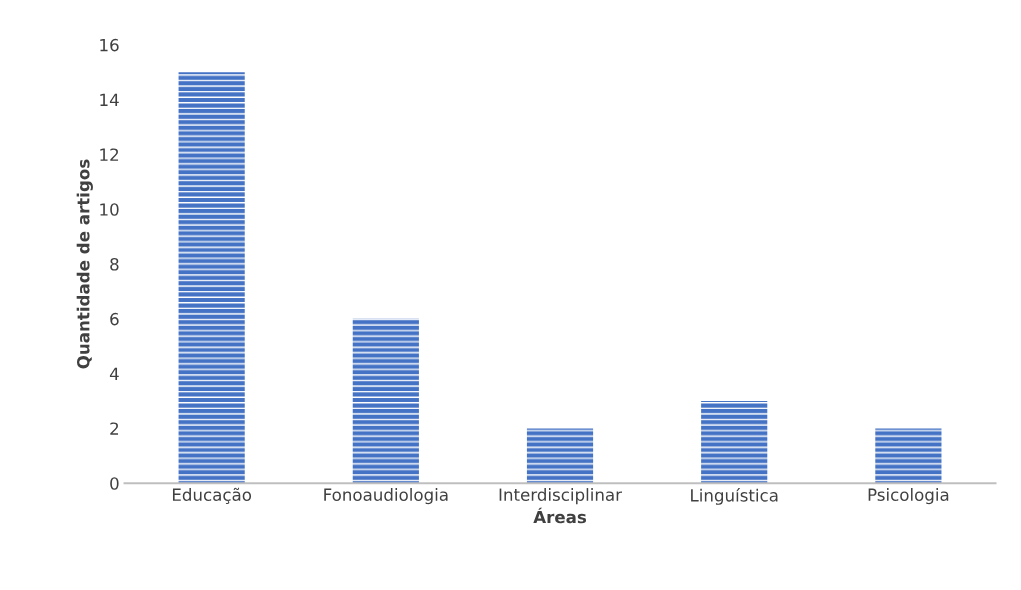  Describe the element at coordinates (114, 319) in the screenshot. I see `y-tick-label: 6` at that location.